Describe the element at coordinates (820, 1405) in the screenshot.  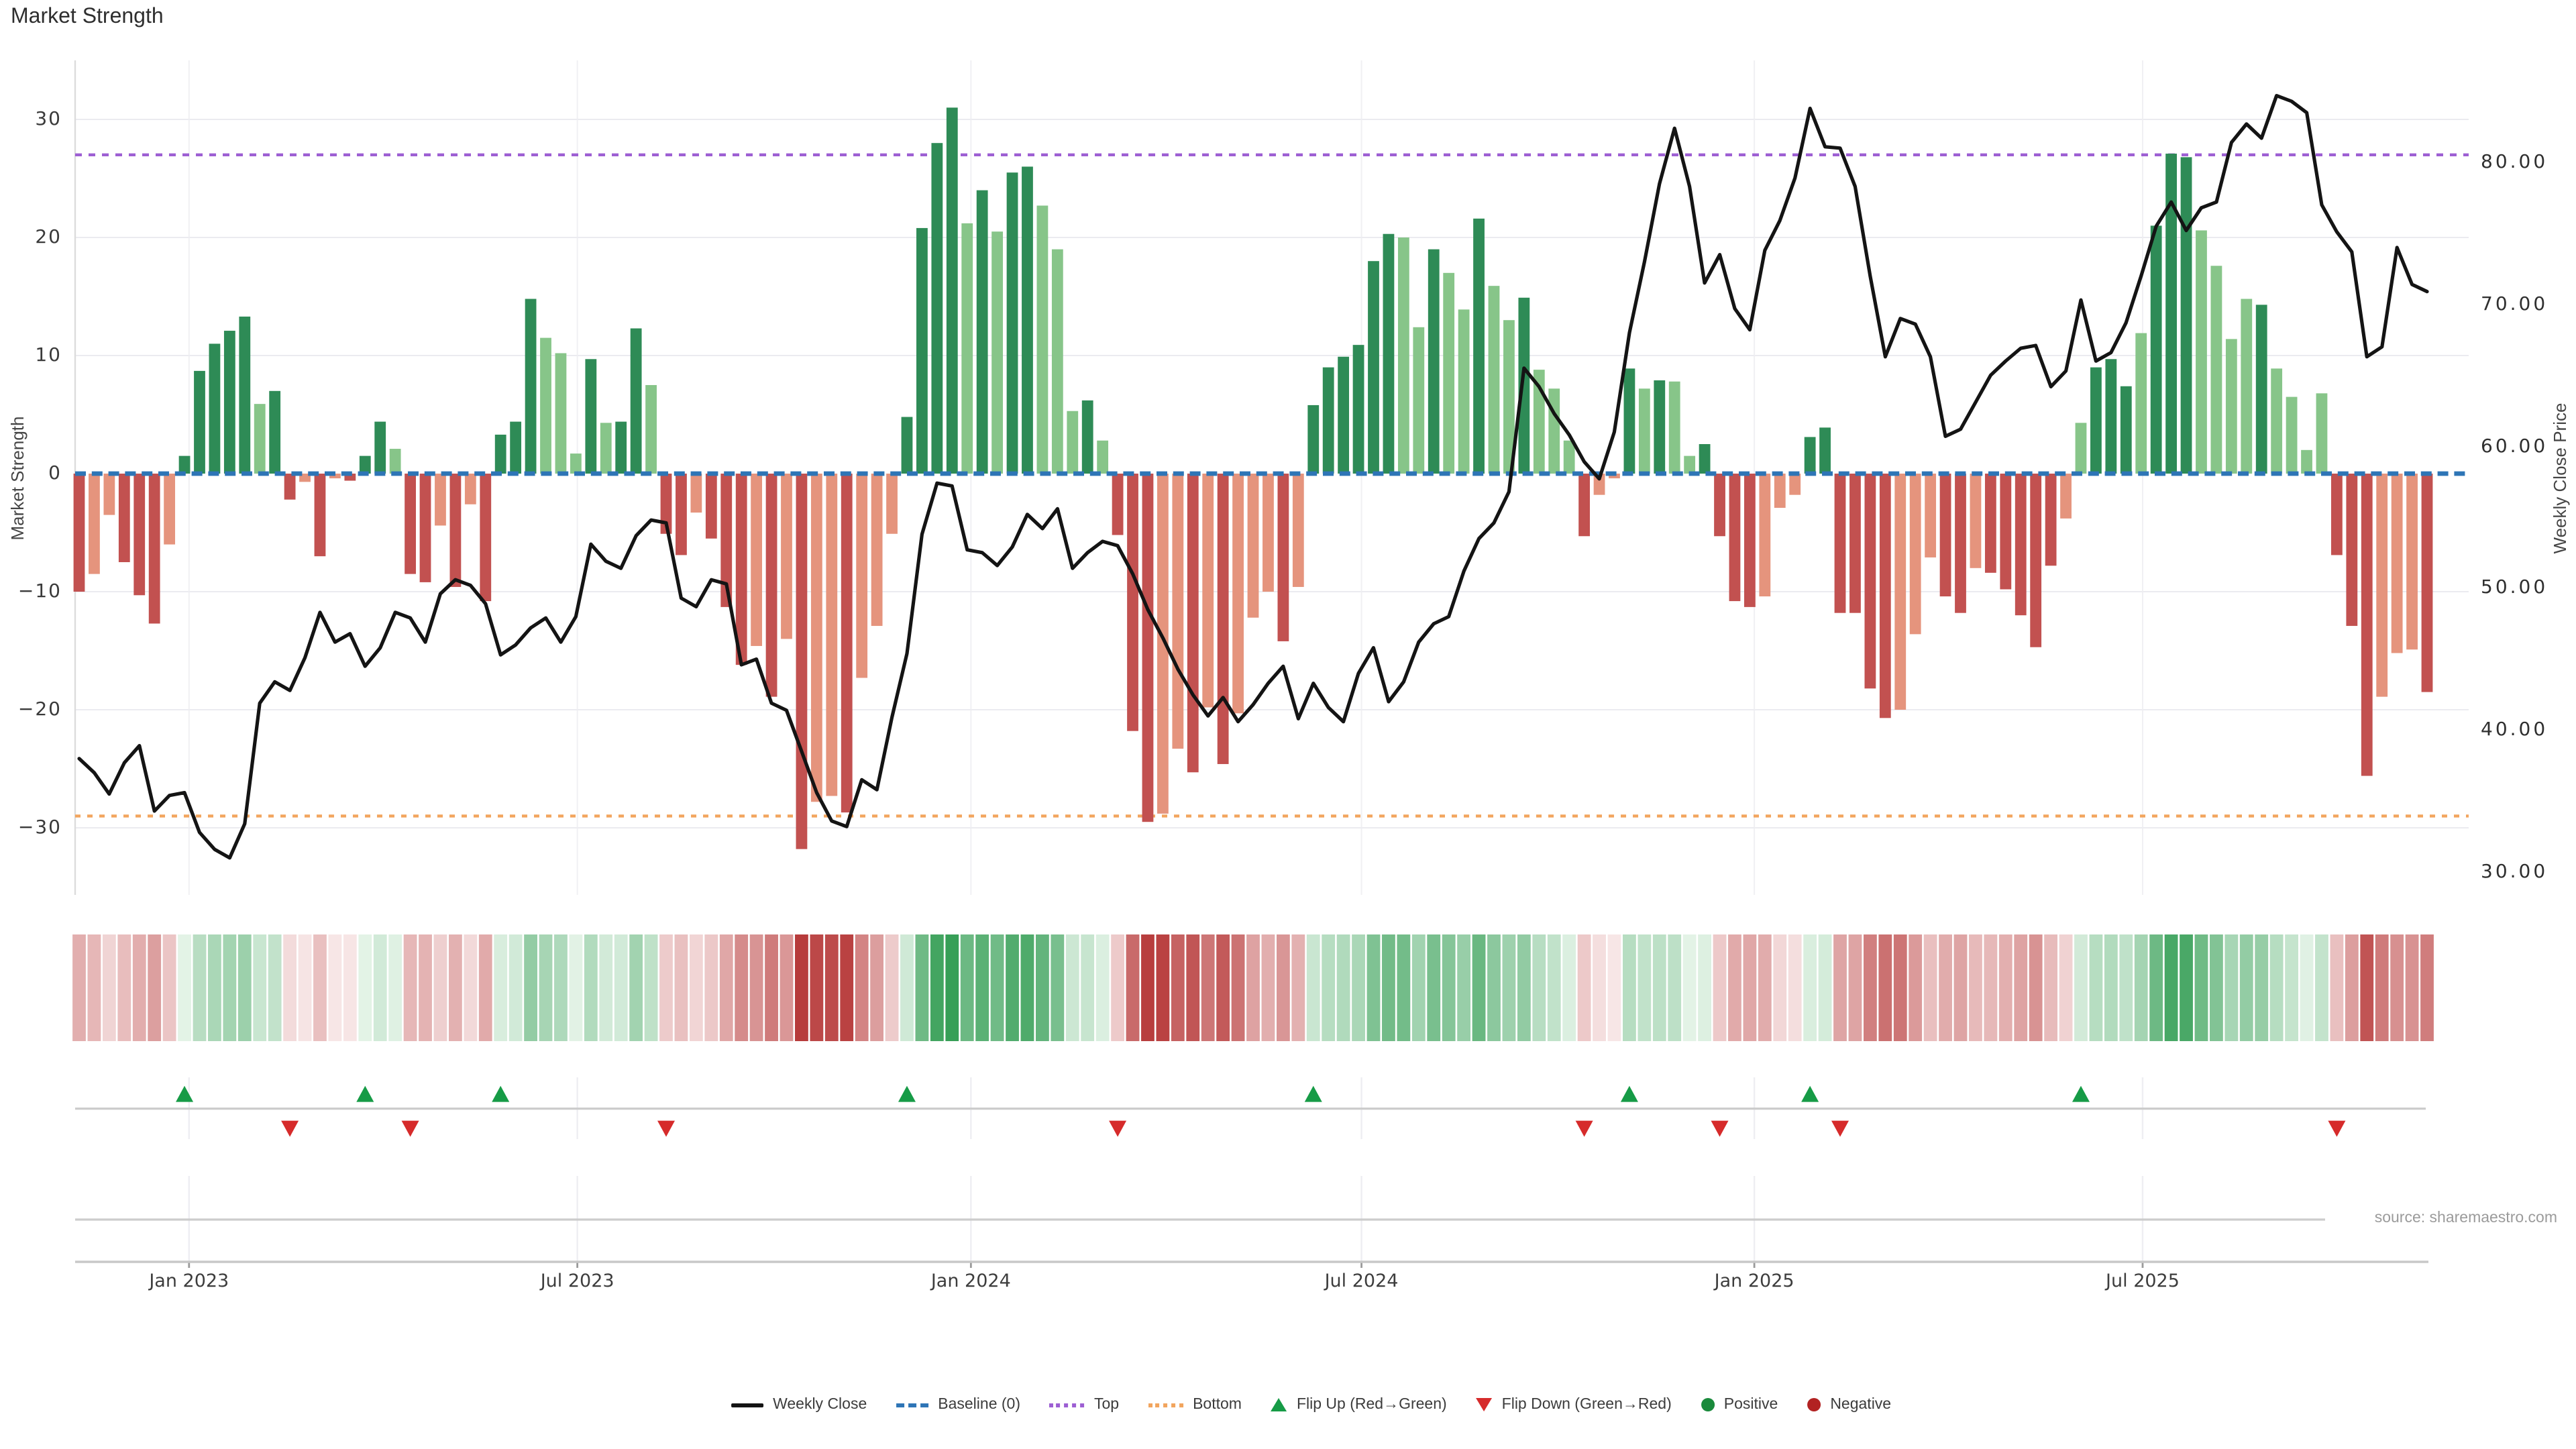
I see `legend-label: Weekly Close` at that location.